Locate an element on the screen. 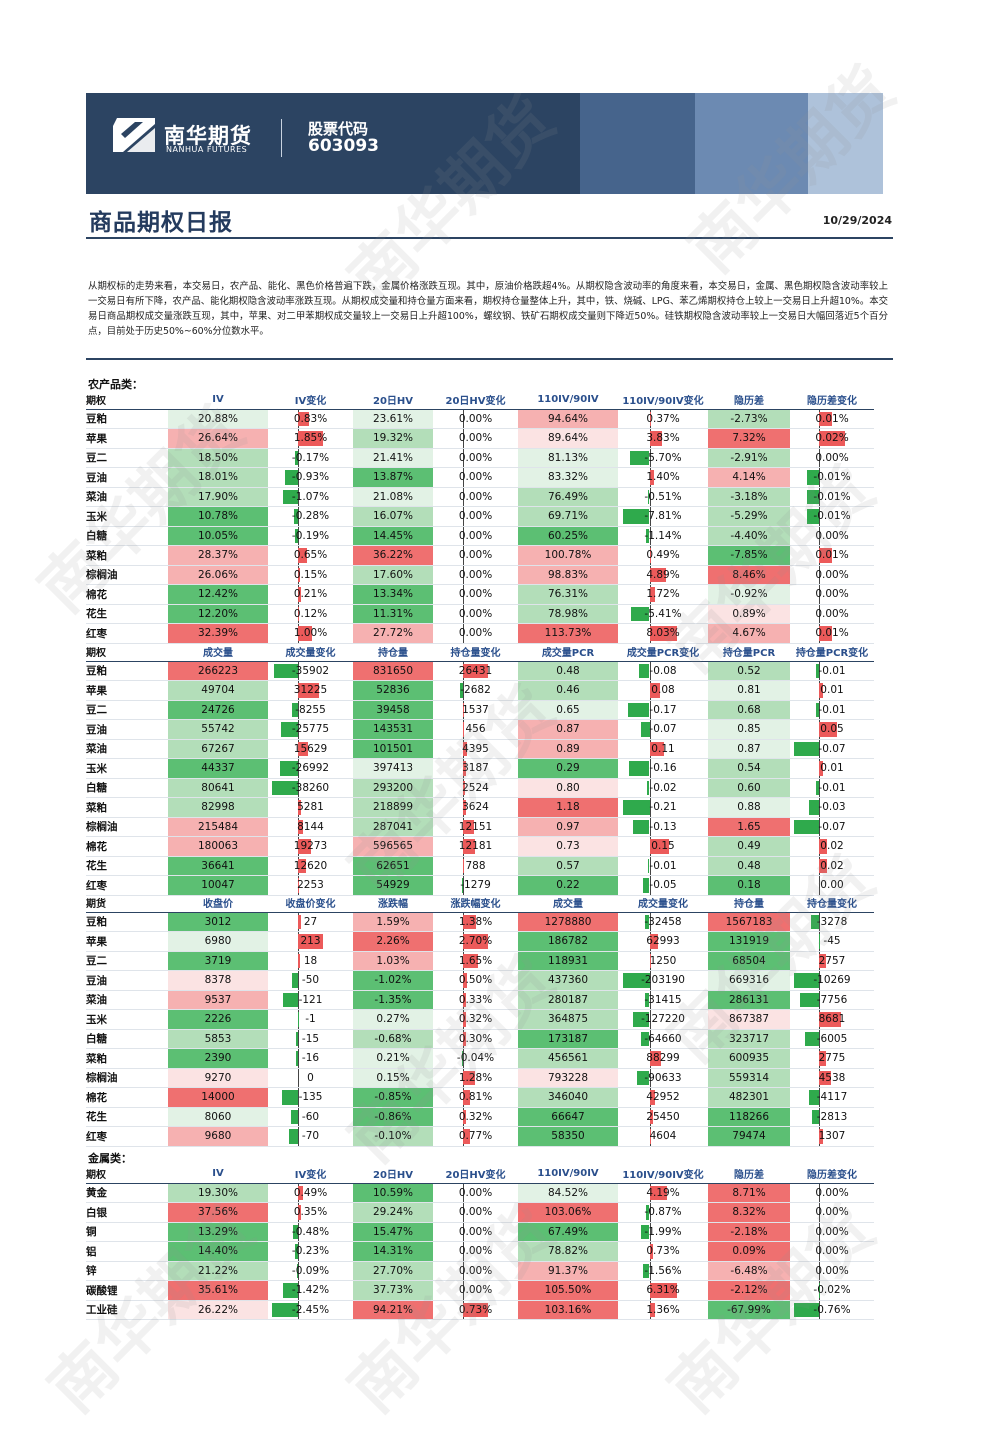 The width and height of the screenshot is (992, 1429). cell-value: 15629 is located at coordinates (310, 749).